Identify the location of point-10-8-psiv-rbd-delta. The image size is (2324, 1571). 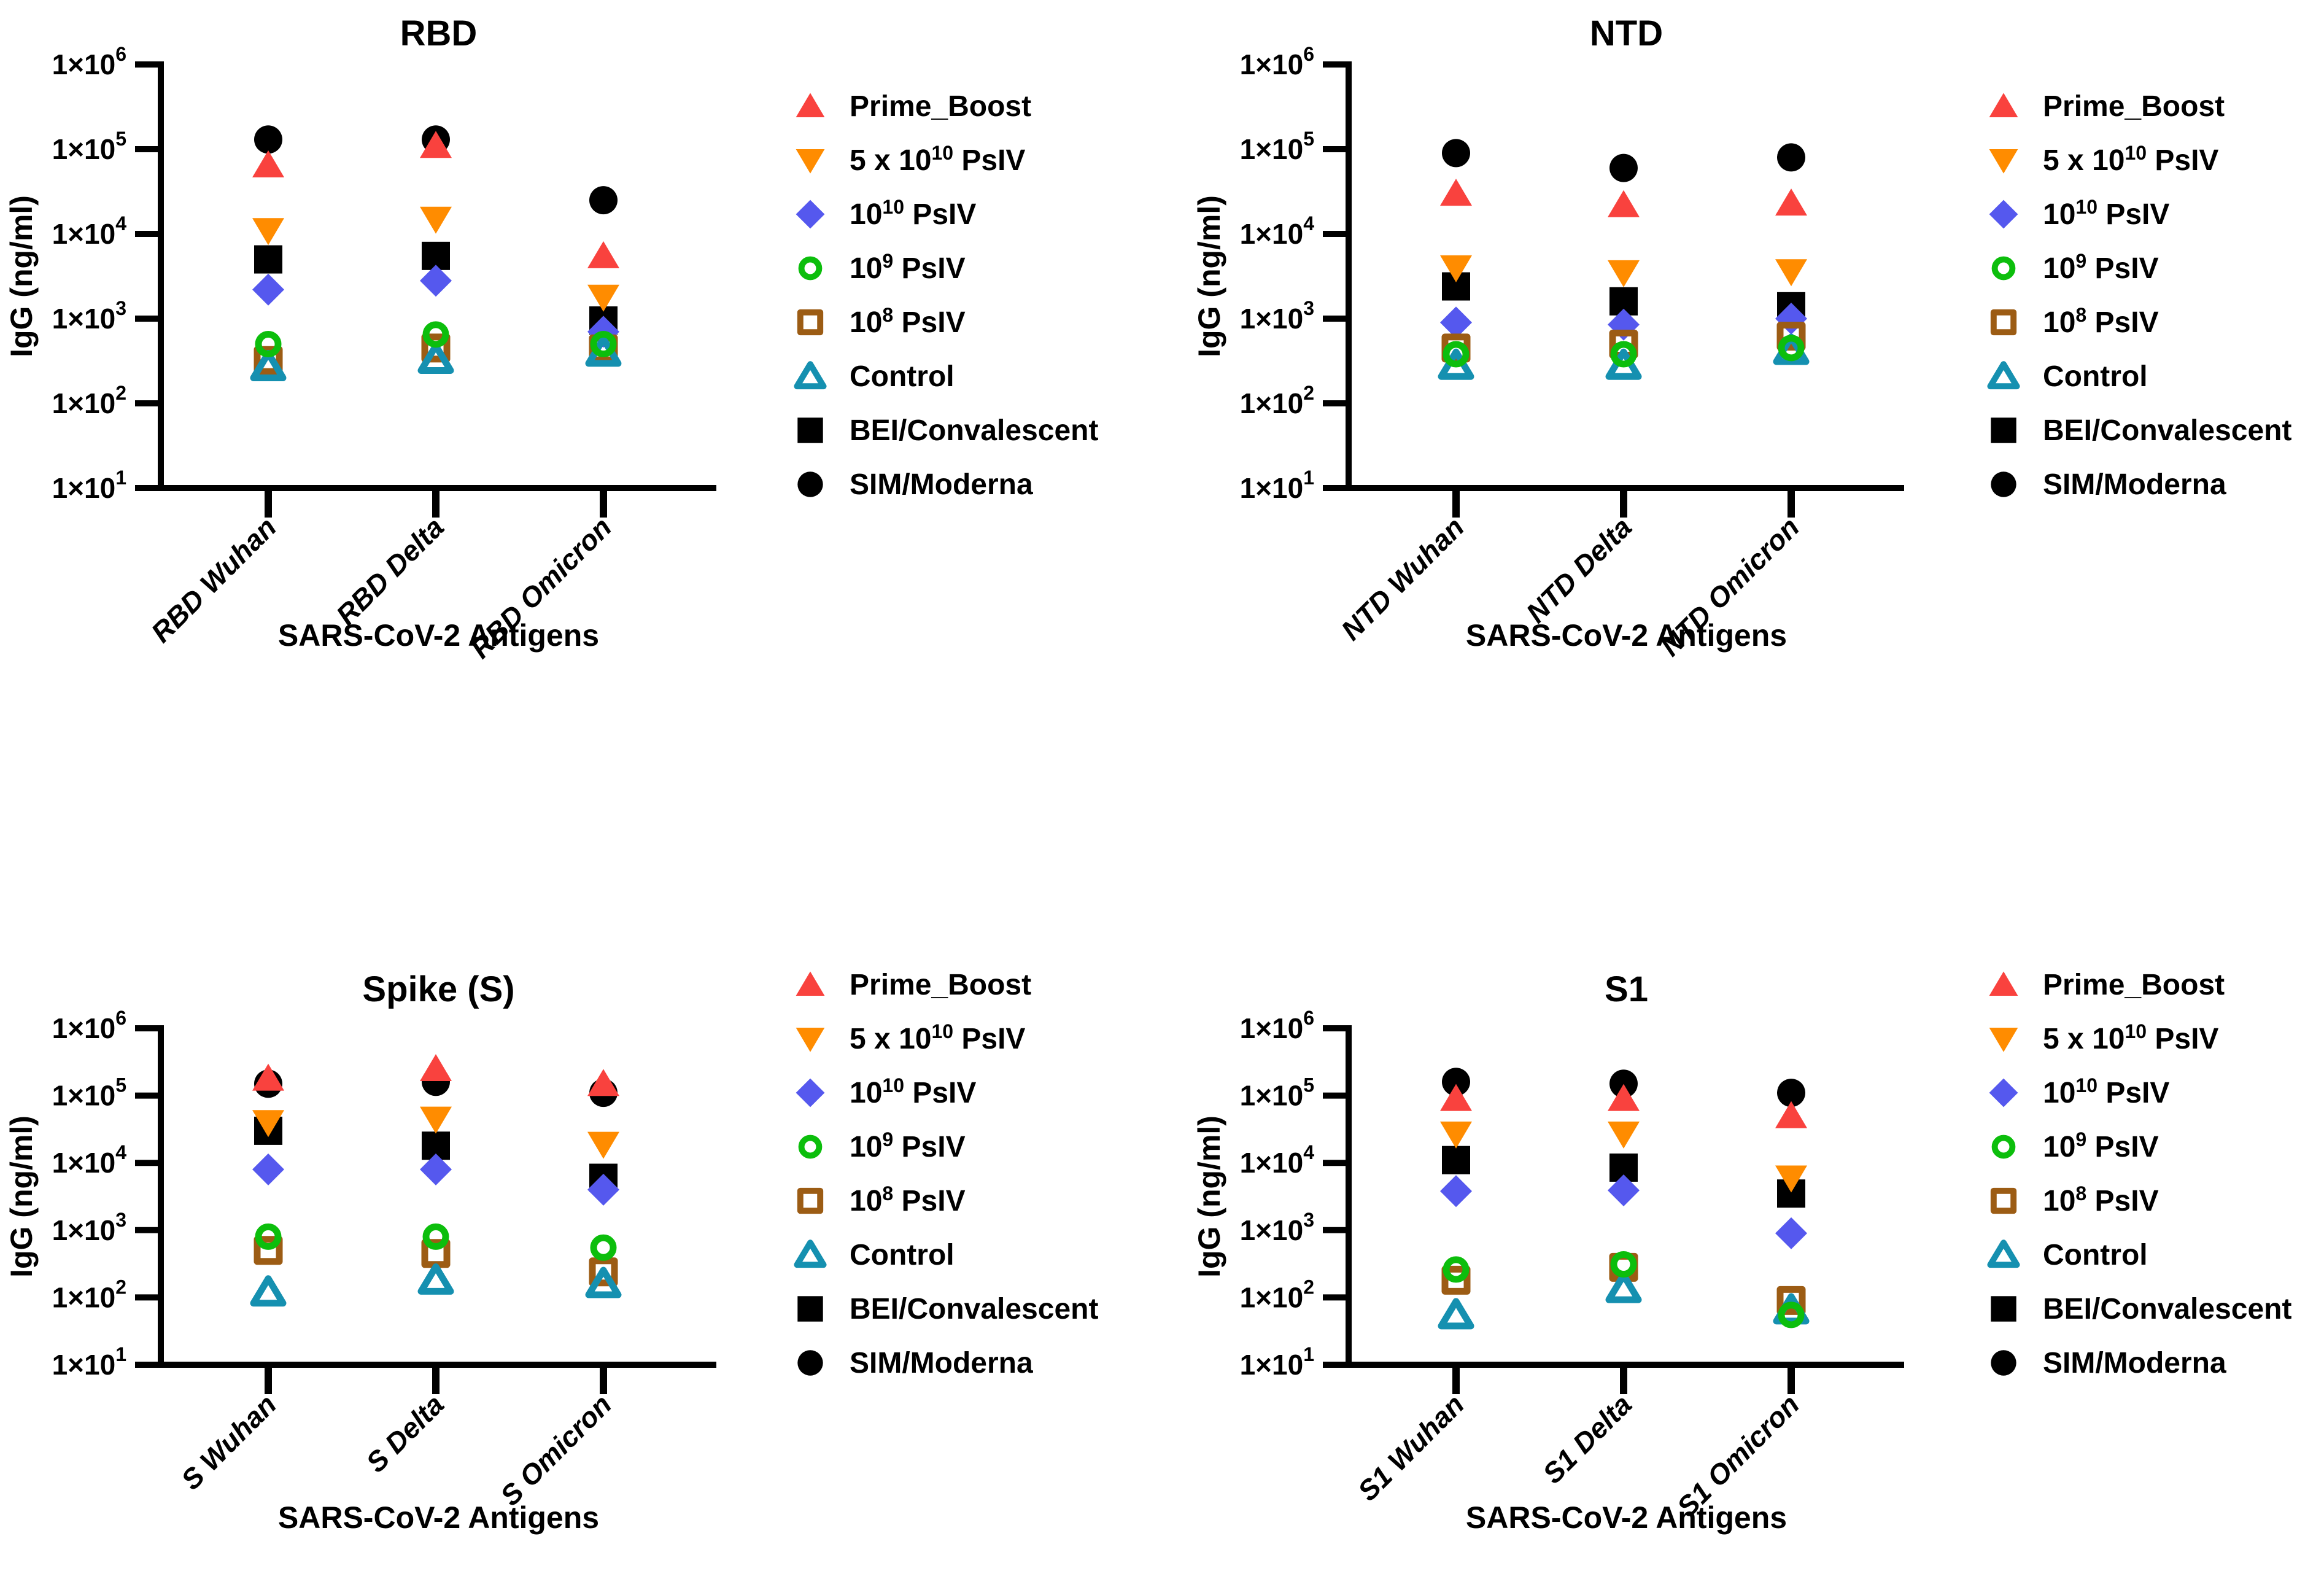
(436, 348).